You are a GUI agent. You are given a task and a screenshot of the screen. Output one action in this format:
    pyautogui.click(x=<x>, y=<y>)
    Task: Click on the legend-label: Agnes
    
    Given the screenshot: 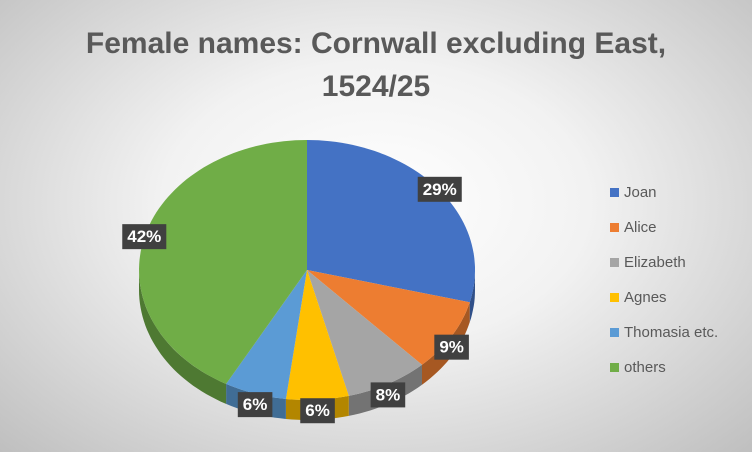 What is the action you would take?
    pyautogui.click(x=645, y=297)
    